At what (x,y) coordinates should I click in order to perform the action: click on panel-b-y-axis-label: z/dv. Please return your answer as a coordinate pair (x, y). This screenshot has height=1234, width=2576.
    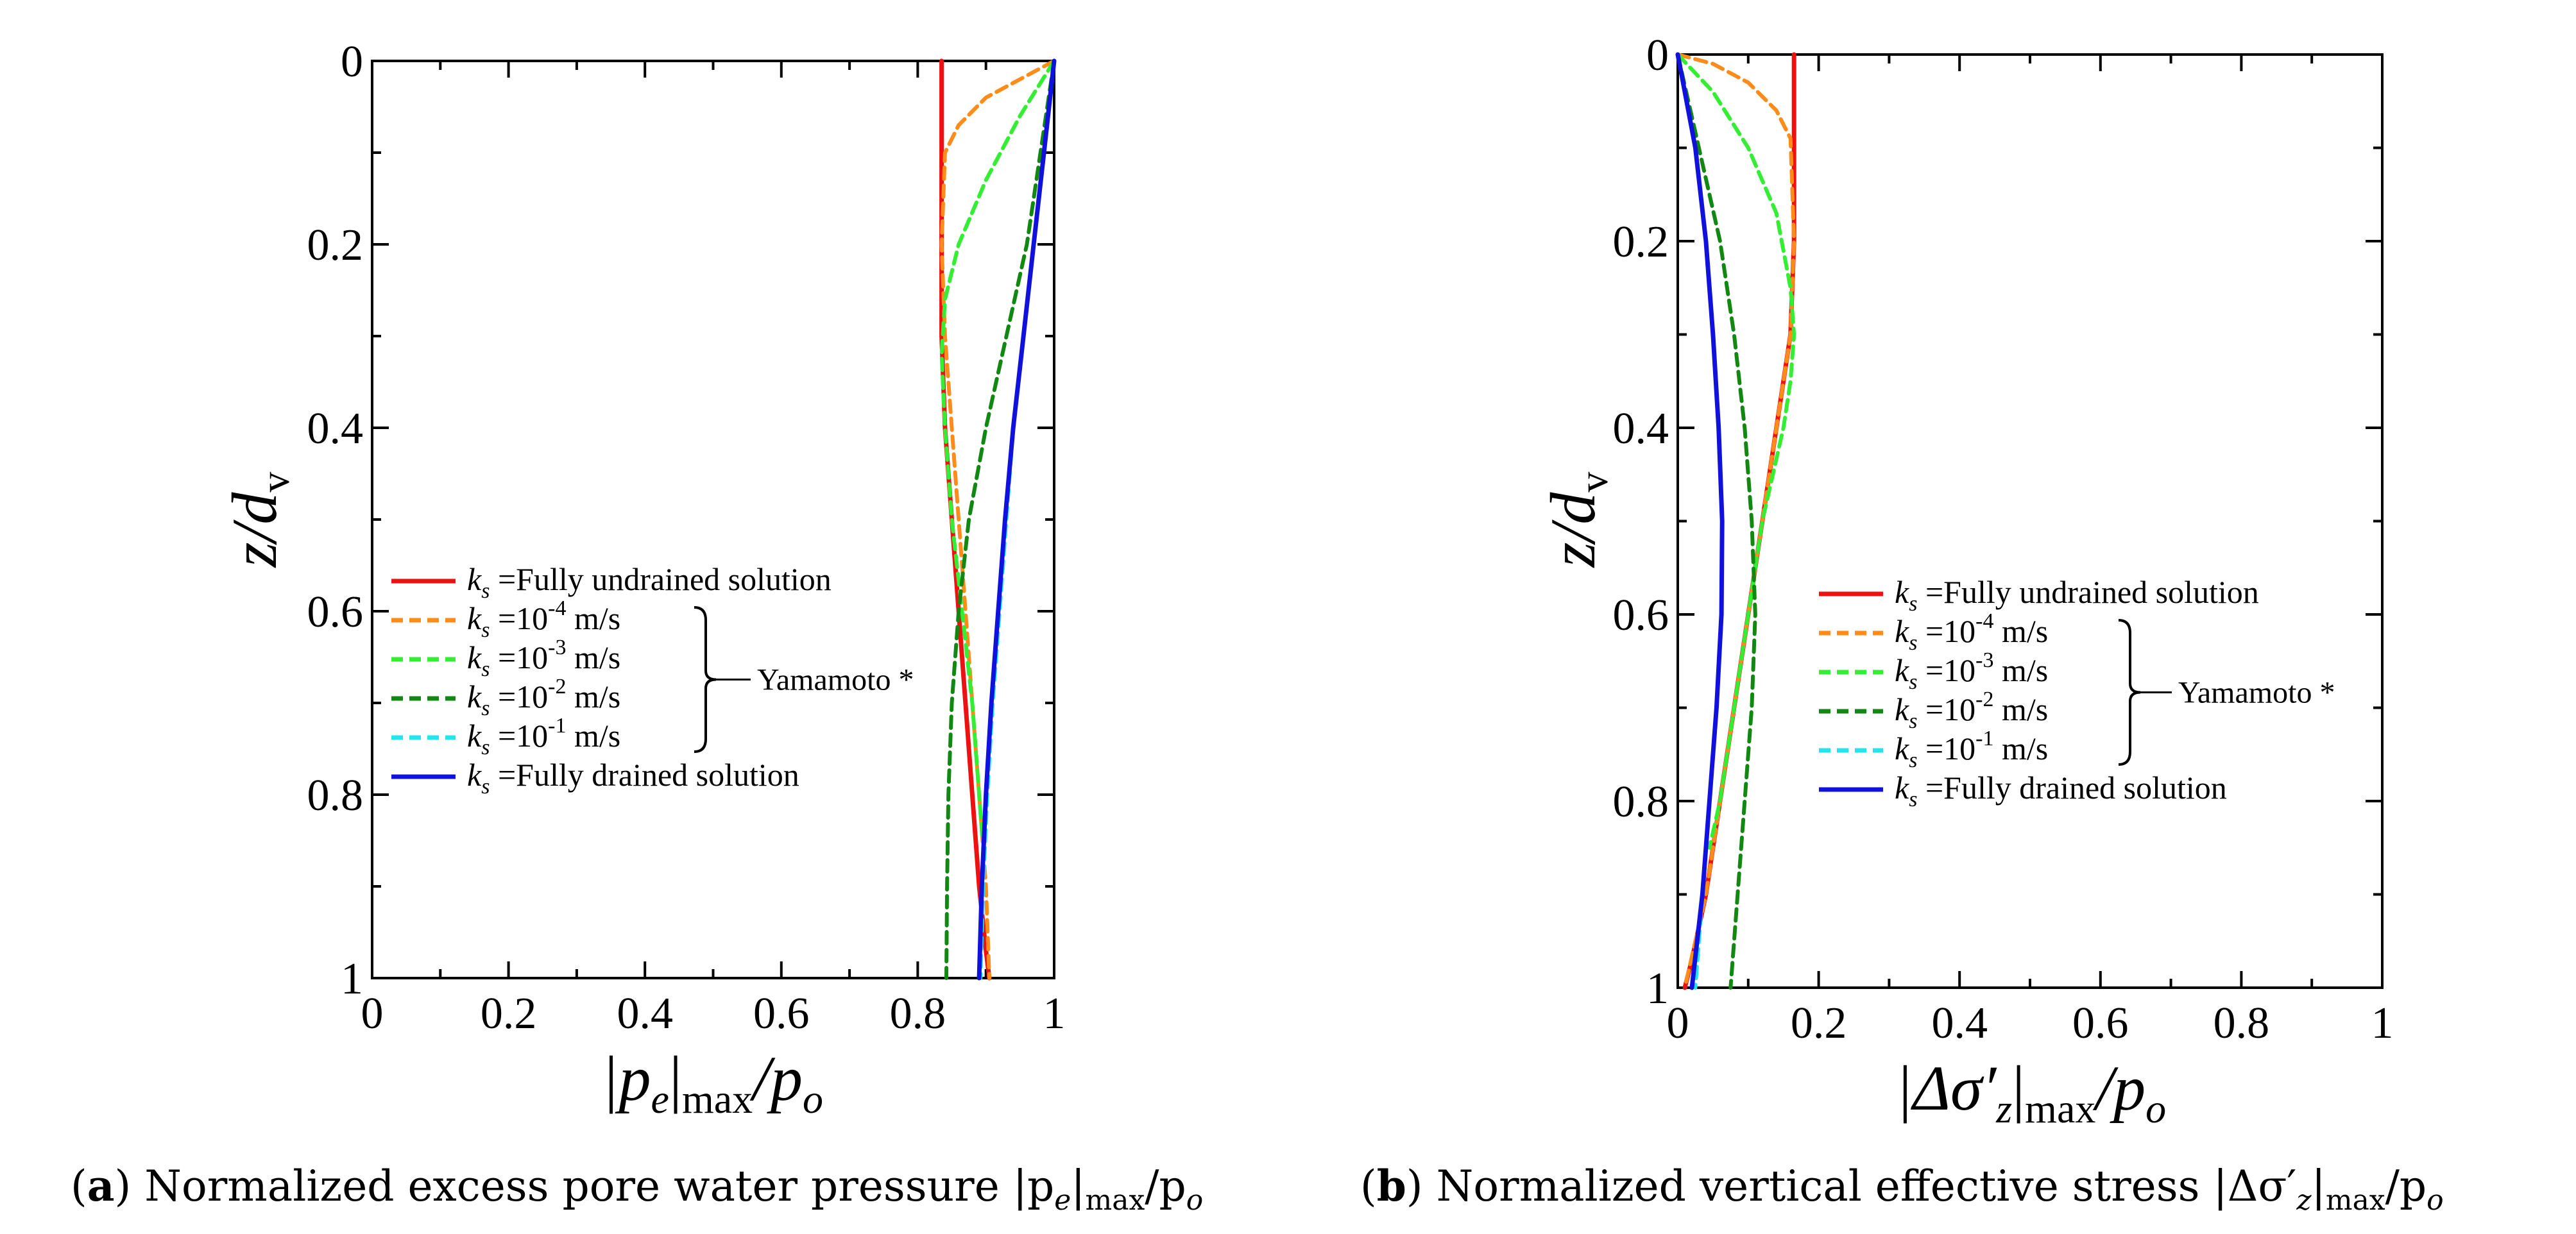
    Looking at the image, I should click on (1577, 520).